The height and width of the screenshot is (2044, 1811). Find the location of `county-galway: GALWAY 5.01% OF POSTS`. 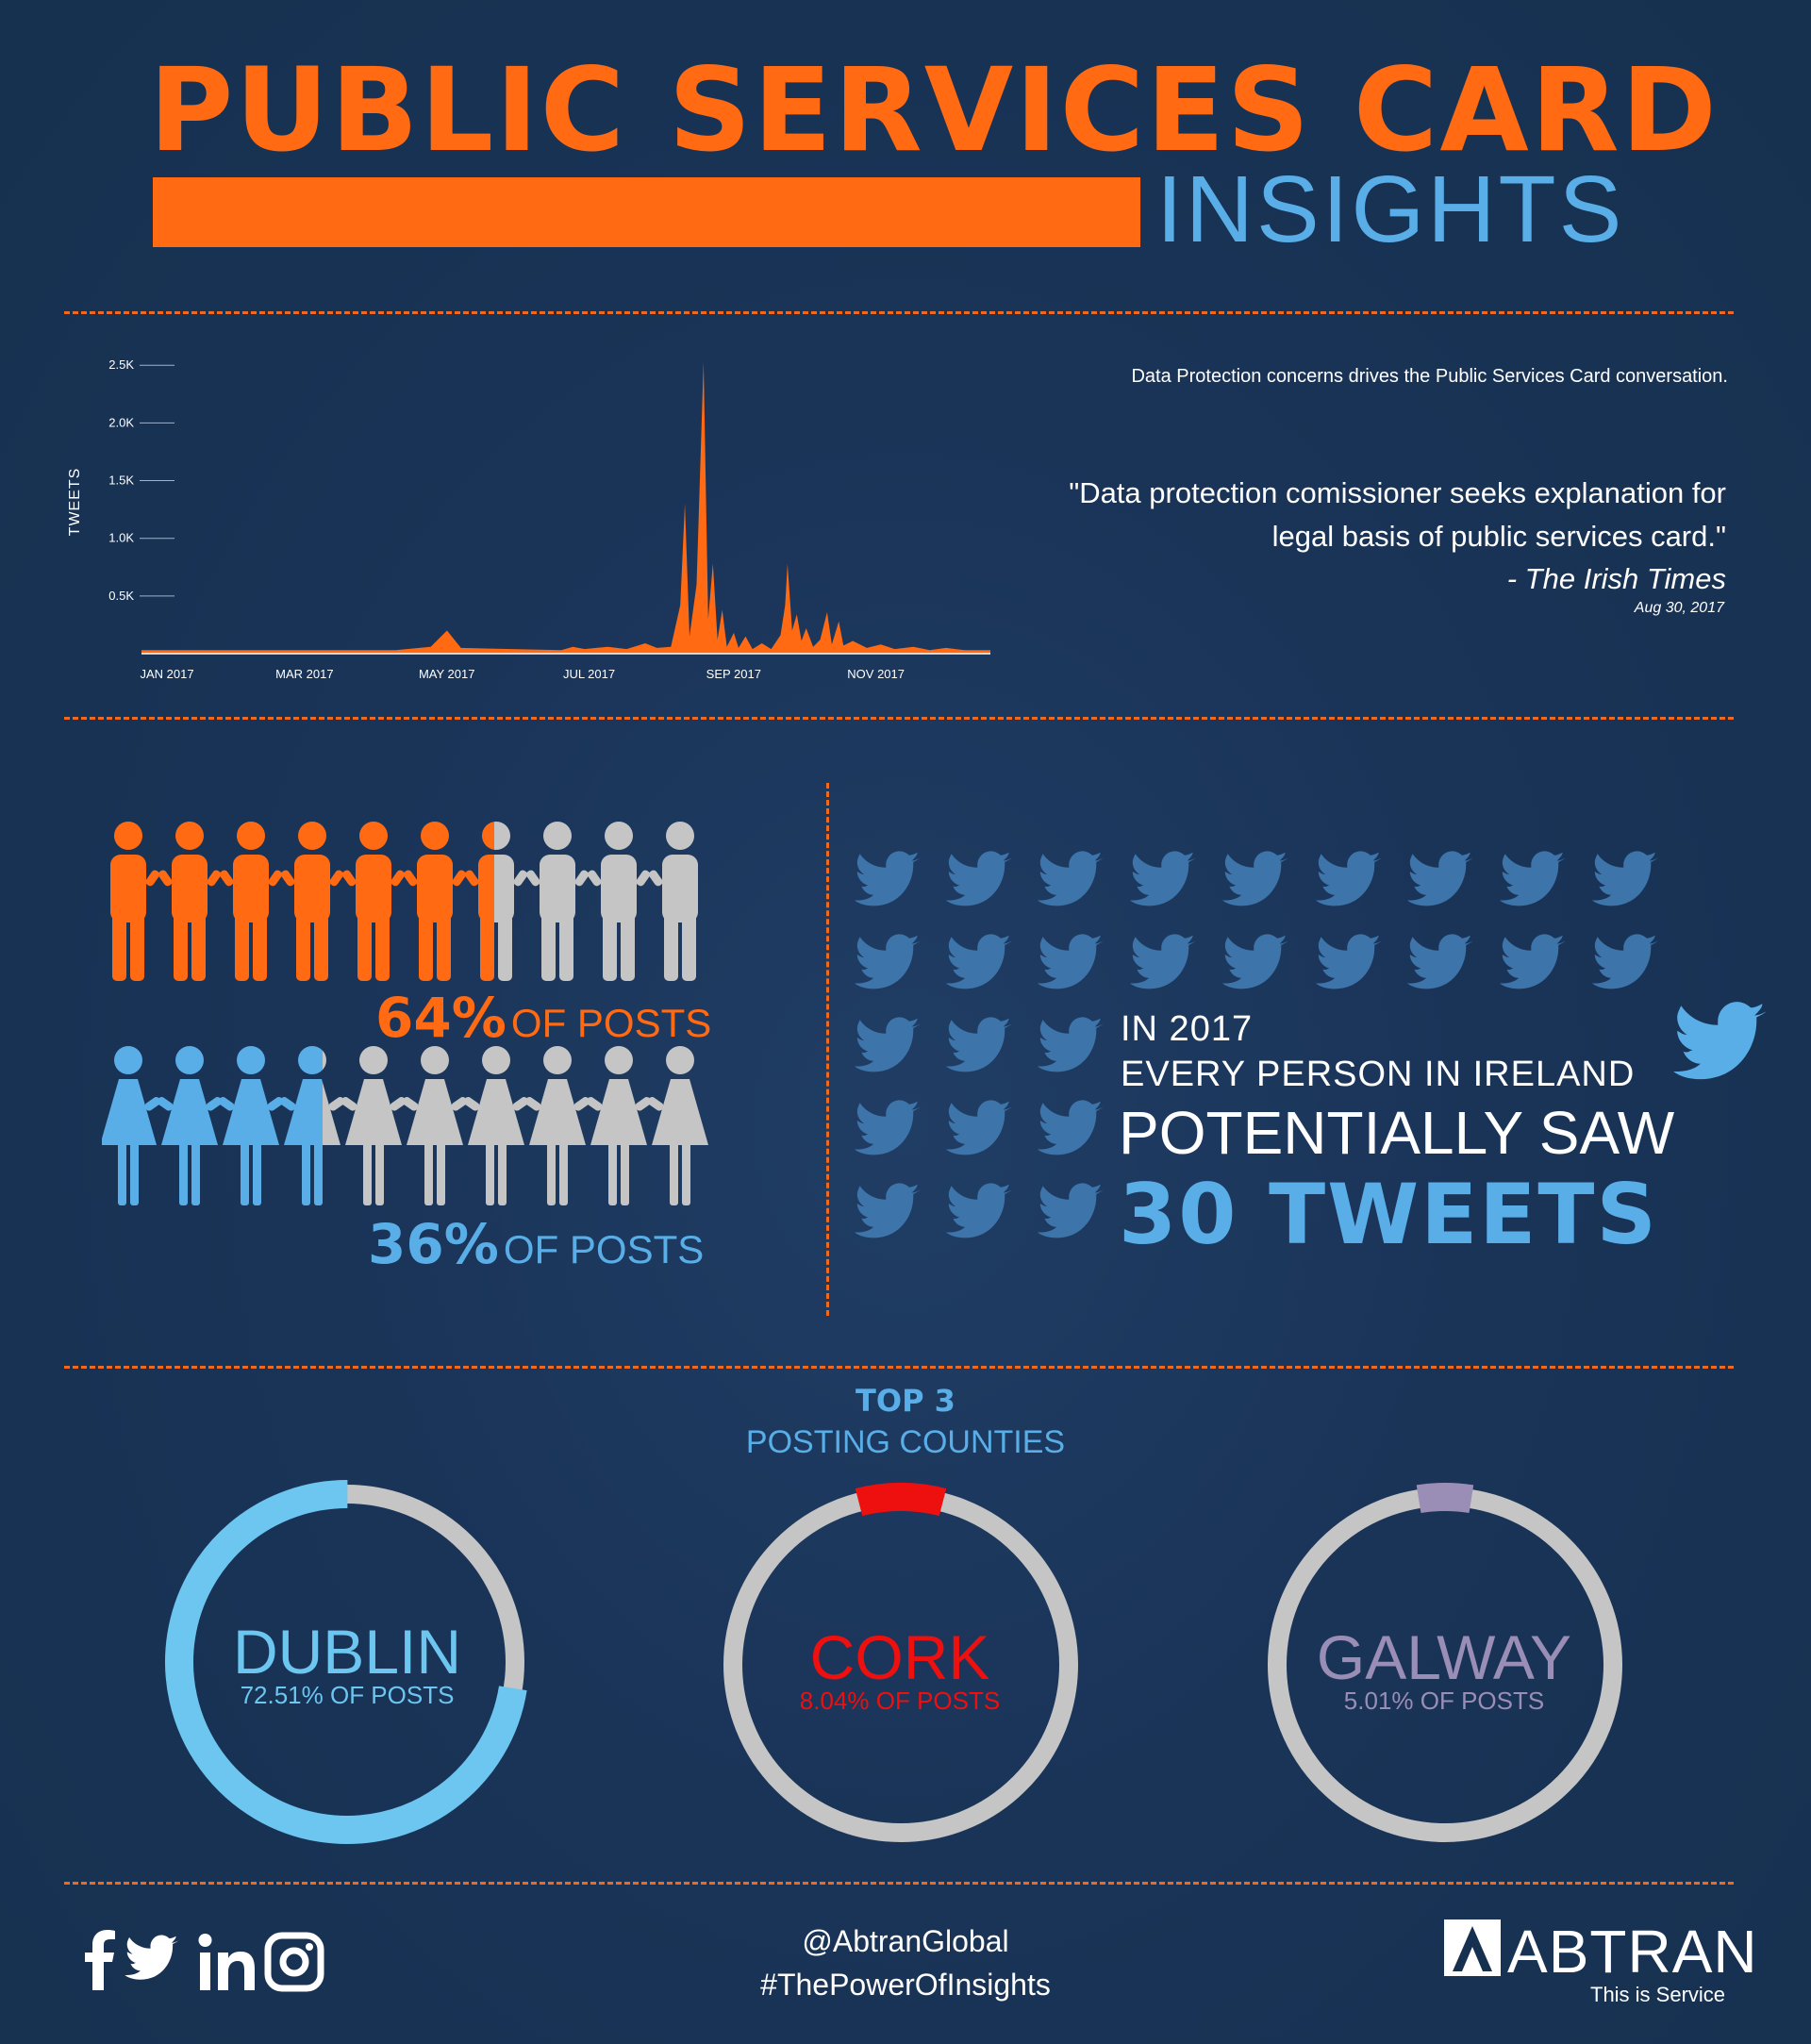

county-galway: GALWAY 5.01% OF POSTS is located at coordinates (1444, 1669).